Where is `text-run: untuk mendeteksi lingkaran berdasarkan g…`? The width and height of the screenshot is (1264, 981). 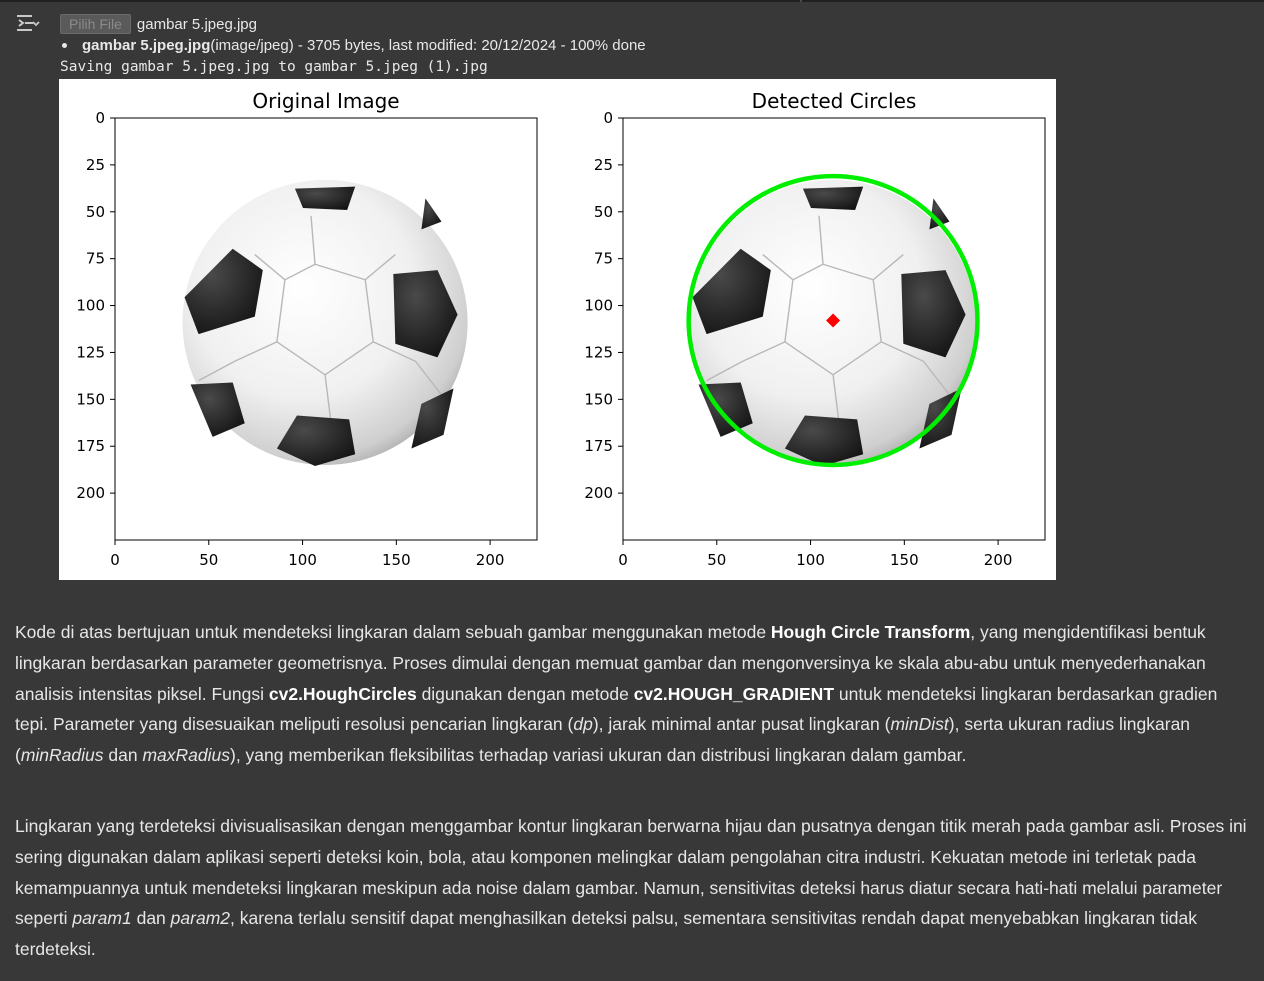 text-run: untuk mendeteksi lingkaran berdasarkan g… is located at coordinates (616, 709).